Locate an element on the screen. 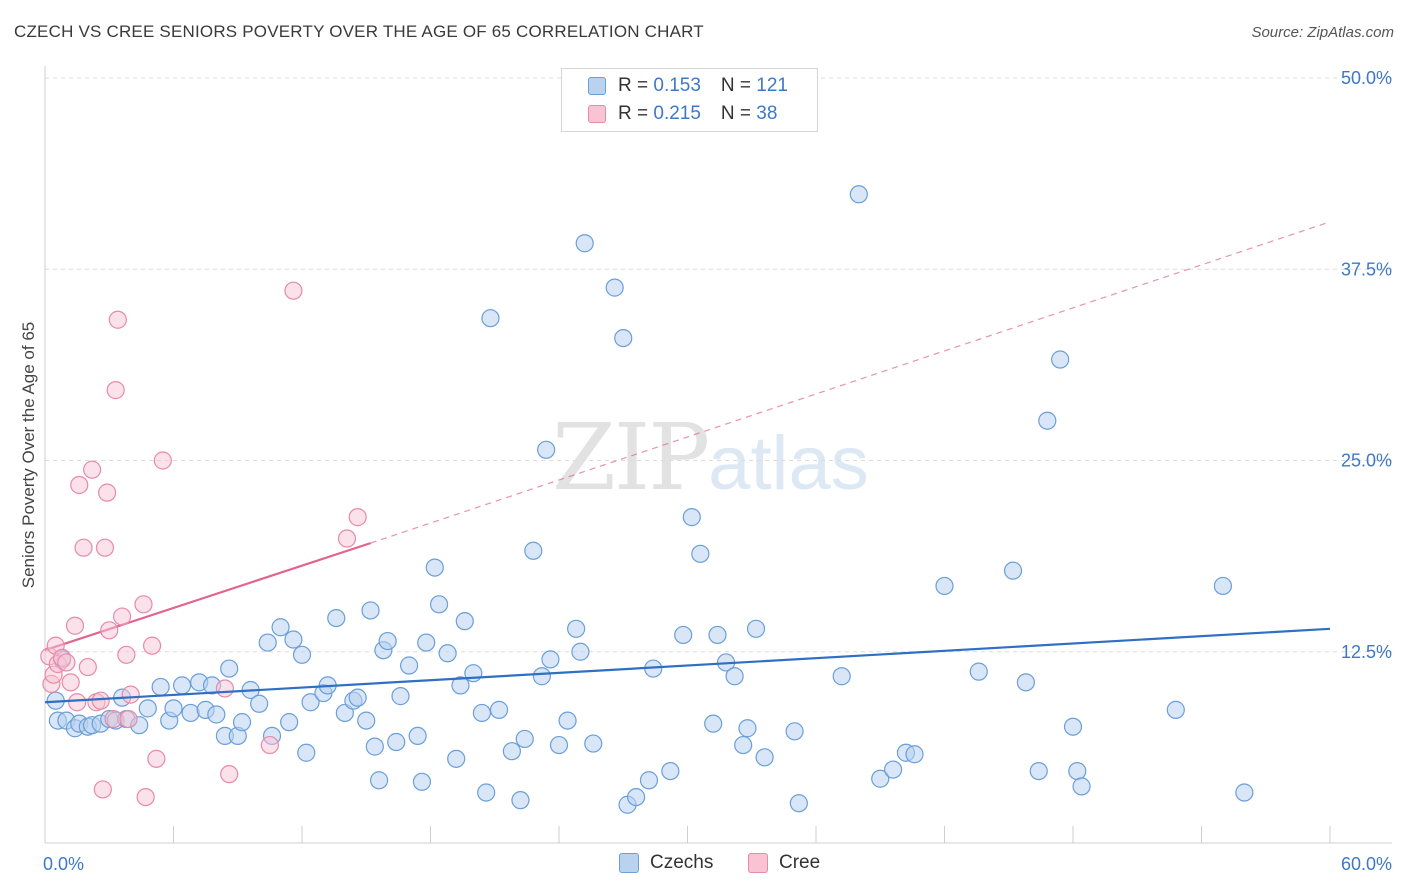 The width and height of the screenshot is (1406, 892). legend-label-czechs: Czechs is located at coordinates (682, 862).